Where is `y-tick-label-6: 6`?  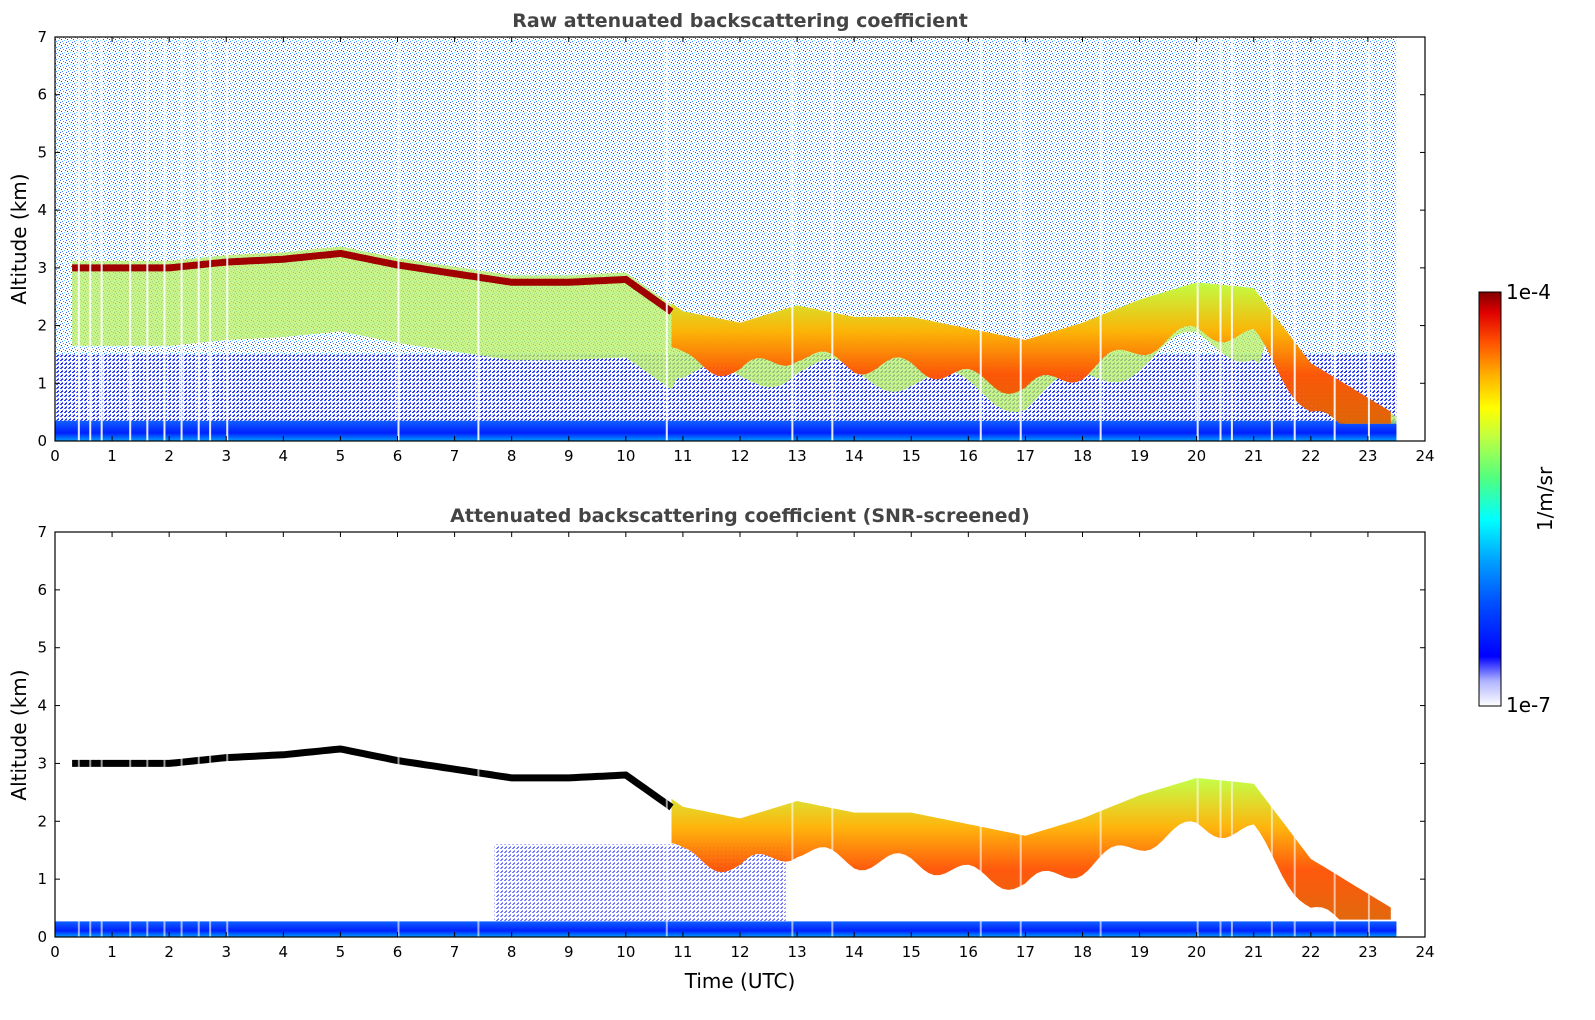
y-tick-label-6: 6 is located at coordinates (42, 590).